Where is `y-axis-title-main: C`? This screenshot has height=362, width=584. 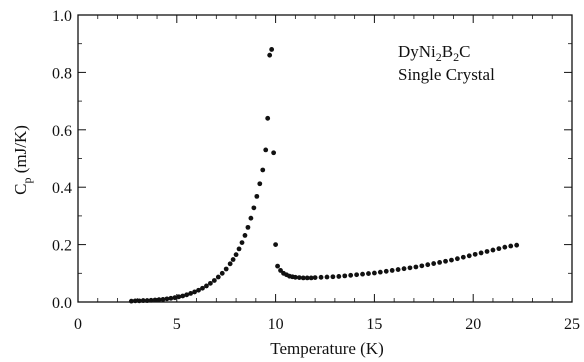 y-axis-title-main: C is located at coordinates (20, 189).